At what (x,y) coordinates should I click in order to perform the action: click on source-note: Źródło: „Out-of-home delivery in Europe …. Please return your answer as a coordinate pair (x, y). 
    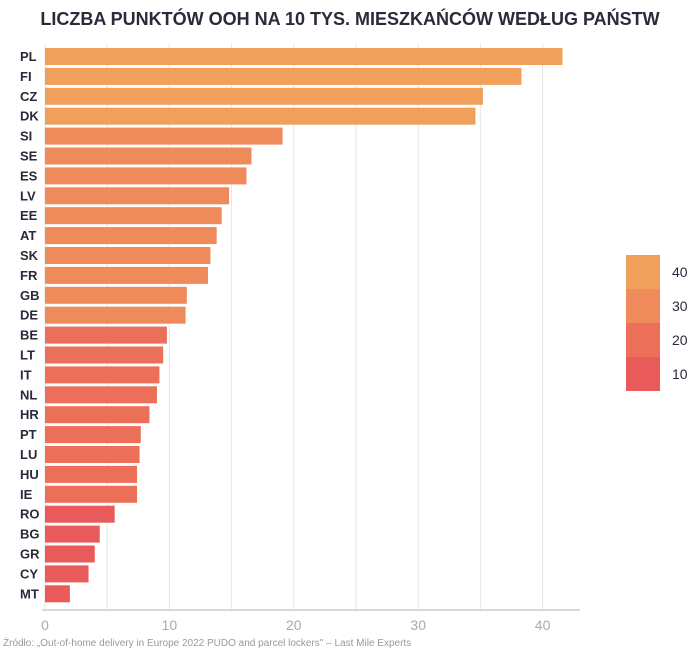
    Looking at the image, I should click on (207, 643).